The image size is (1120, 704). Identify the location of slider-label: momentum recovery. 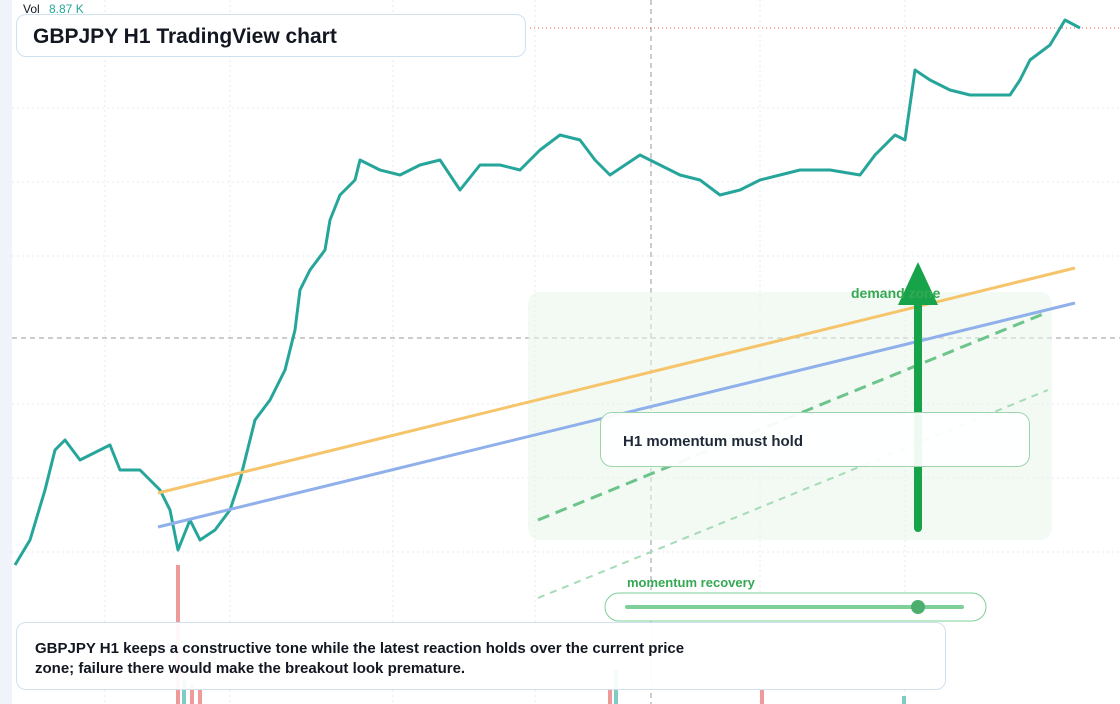
(691, 582).